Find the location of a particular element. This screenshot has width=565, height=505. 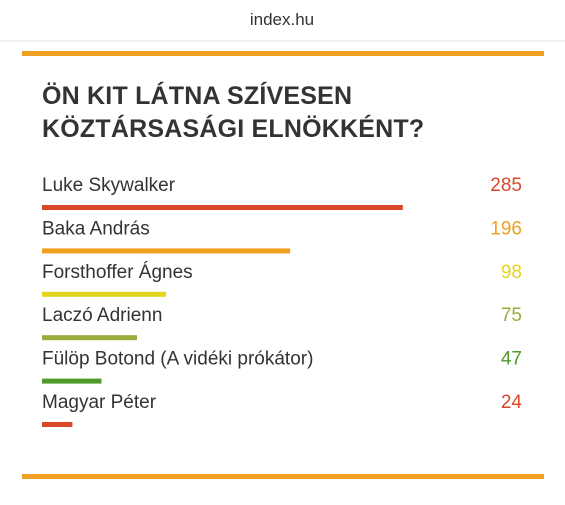

top-rule is located at coordinates (283, 53).